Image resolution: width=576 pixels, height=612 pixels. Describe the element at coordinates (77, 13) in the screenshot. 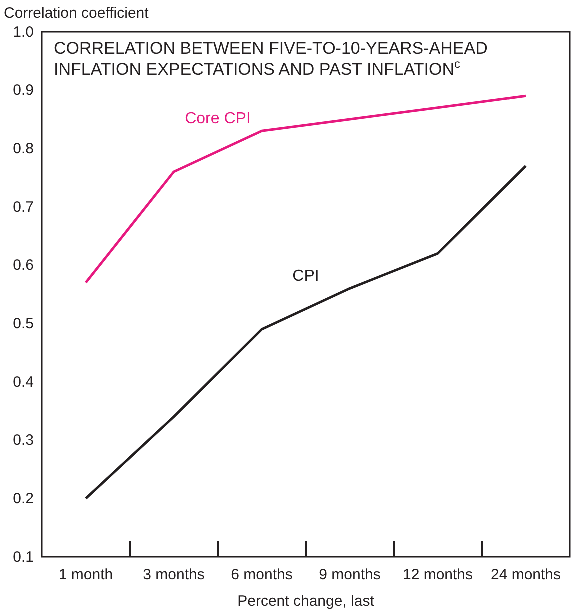

I see `y-axis-title: Correlation coefficient` at that location.